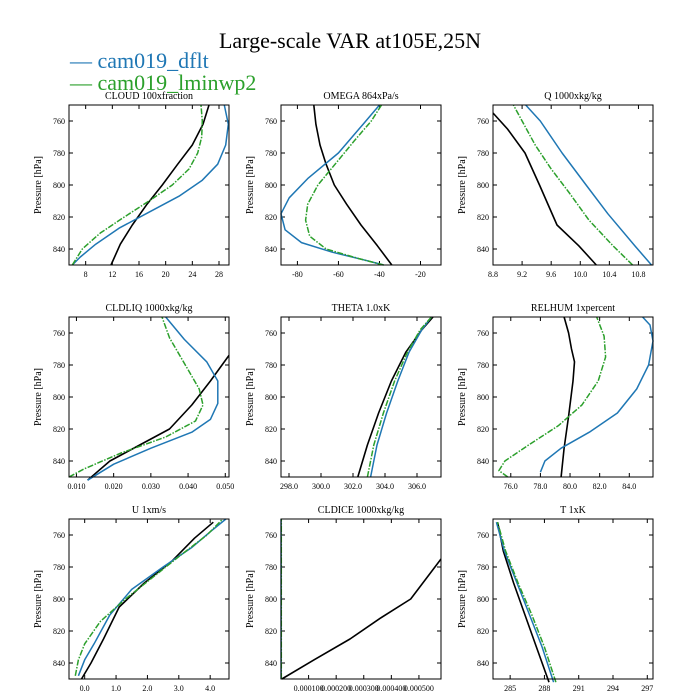 Image resolution: width=700 pixels, height=700 pixels. Describe the element at coordinates (600, 486) in the screenshot. I see `panel-6-xtick-label: 82.0` at that location.